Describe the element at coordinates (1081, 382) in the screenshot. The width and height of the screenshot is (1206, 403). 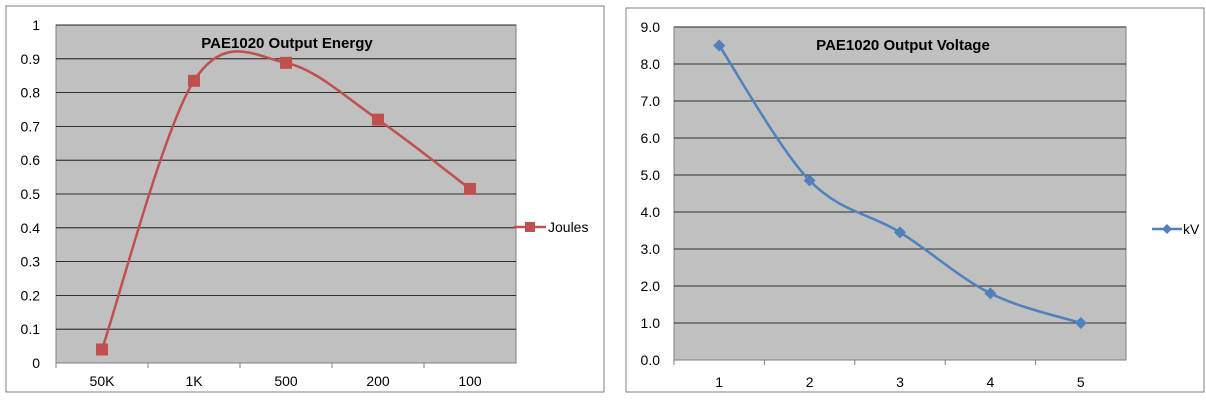
I see `x-tick-label-cat-5: 5` at that location.